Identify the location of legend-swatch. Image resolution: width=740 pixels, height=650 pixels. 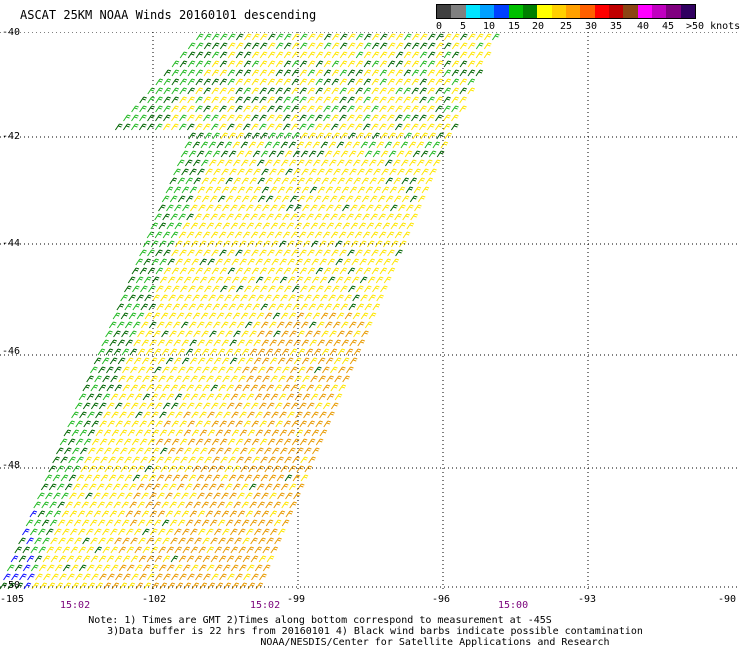
(687, 11).